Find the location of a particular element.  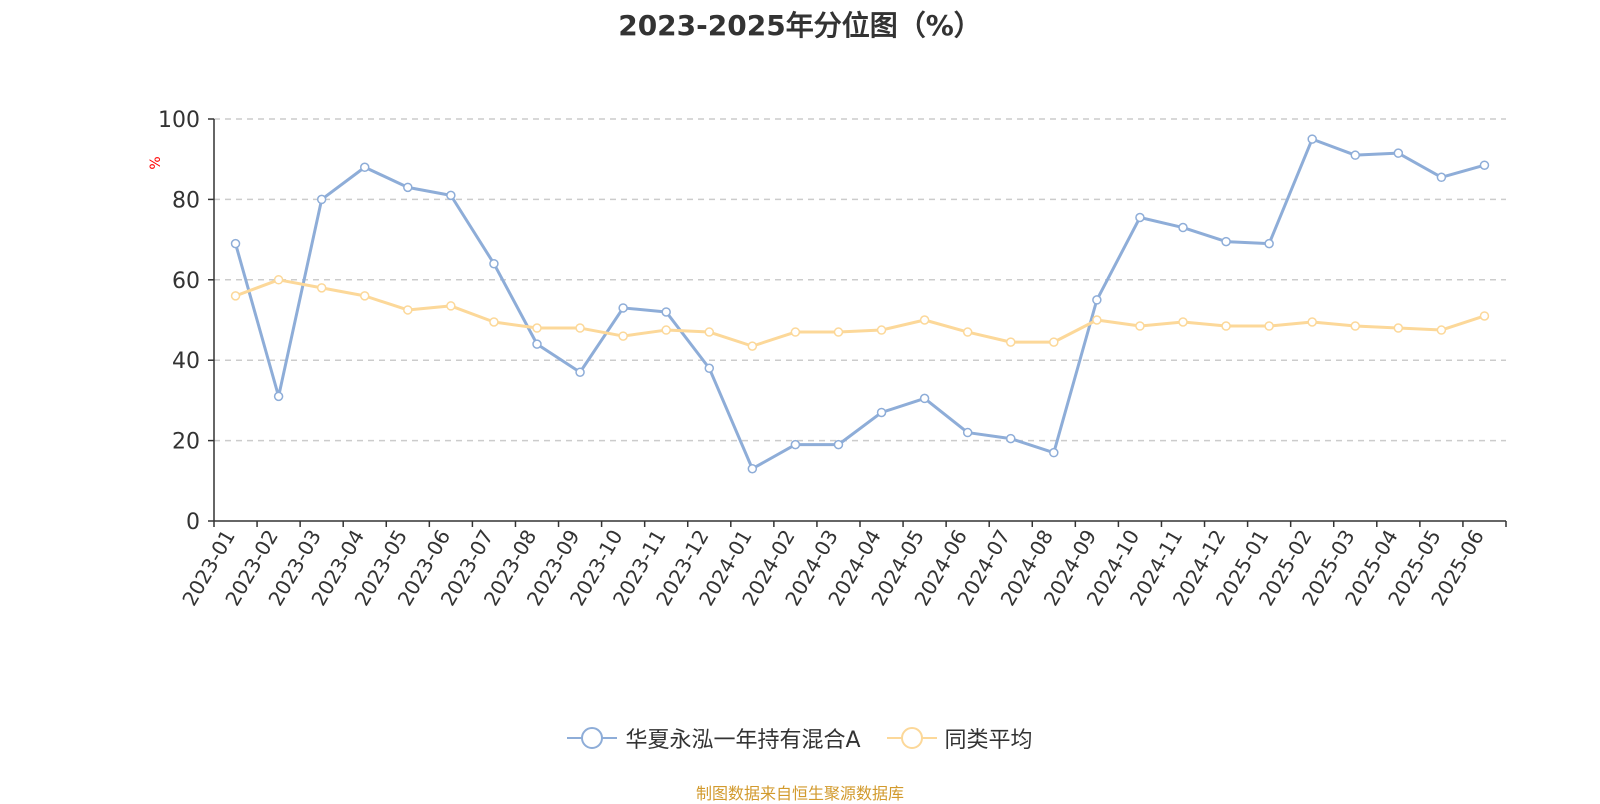

legend-label: 华夏永泓一年持有混合A is located at coordinates (743, 740).